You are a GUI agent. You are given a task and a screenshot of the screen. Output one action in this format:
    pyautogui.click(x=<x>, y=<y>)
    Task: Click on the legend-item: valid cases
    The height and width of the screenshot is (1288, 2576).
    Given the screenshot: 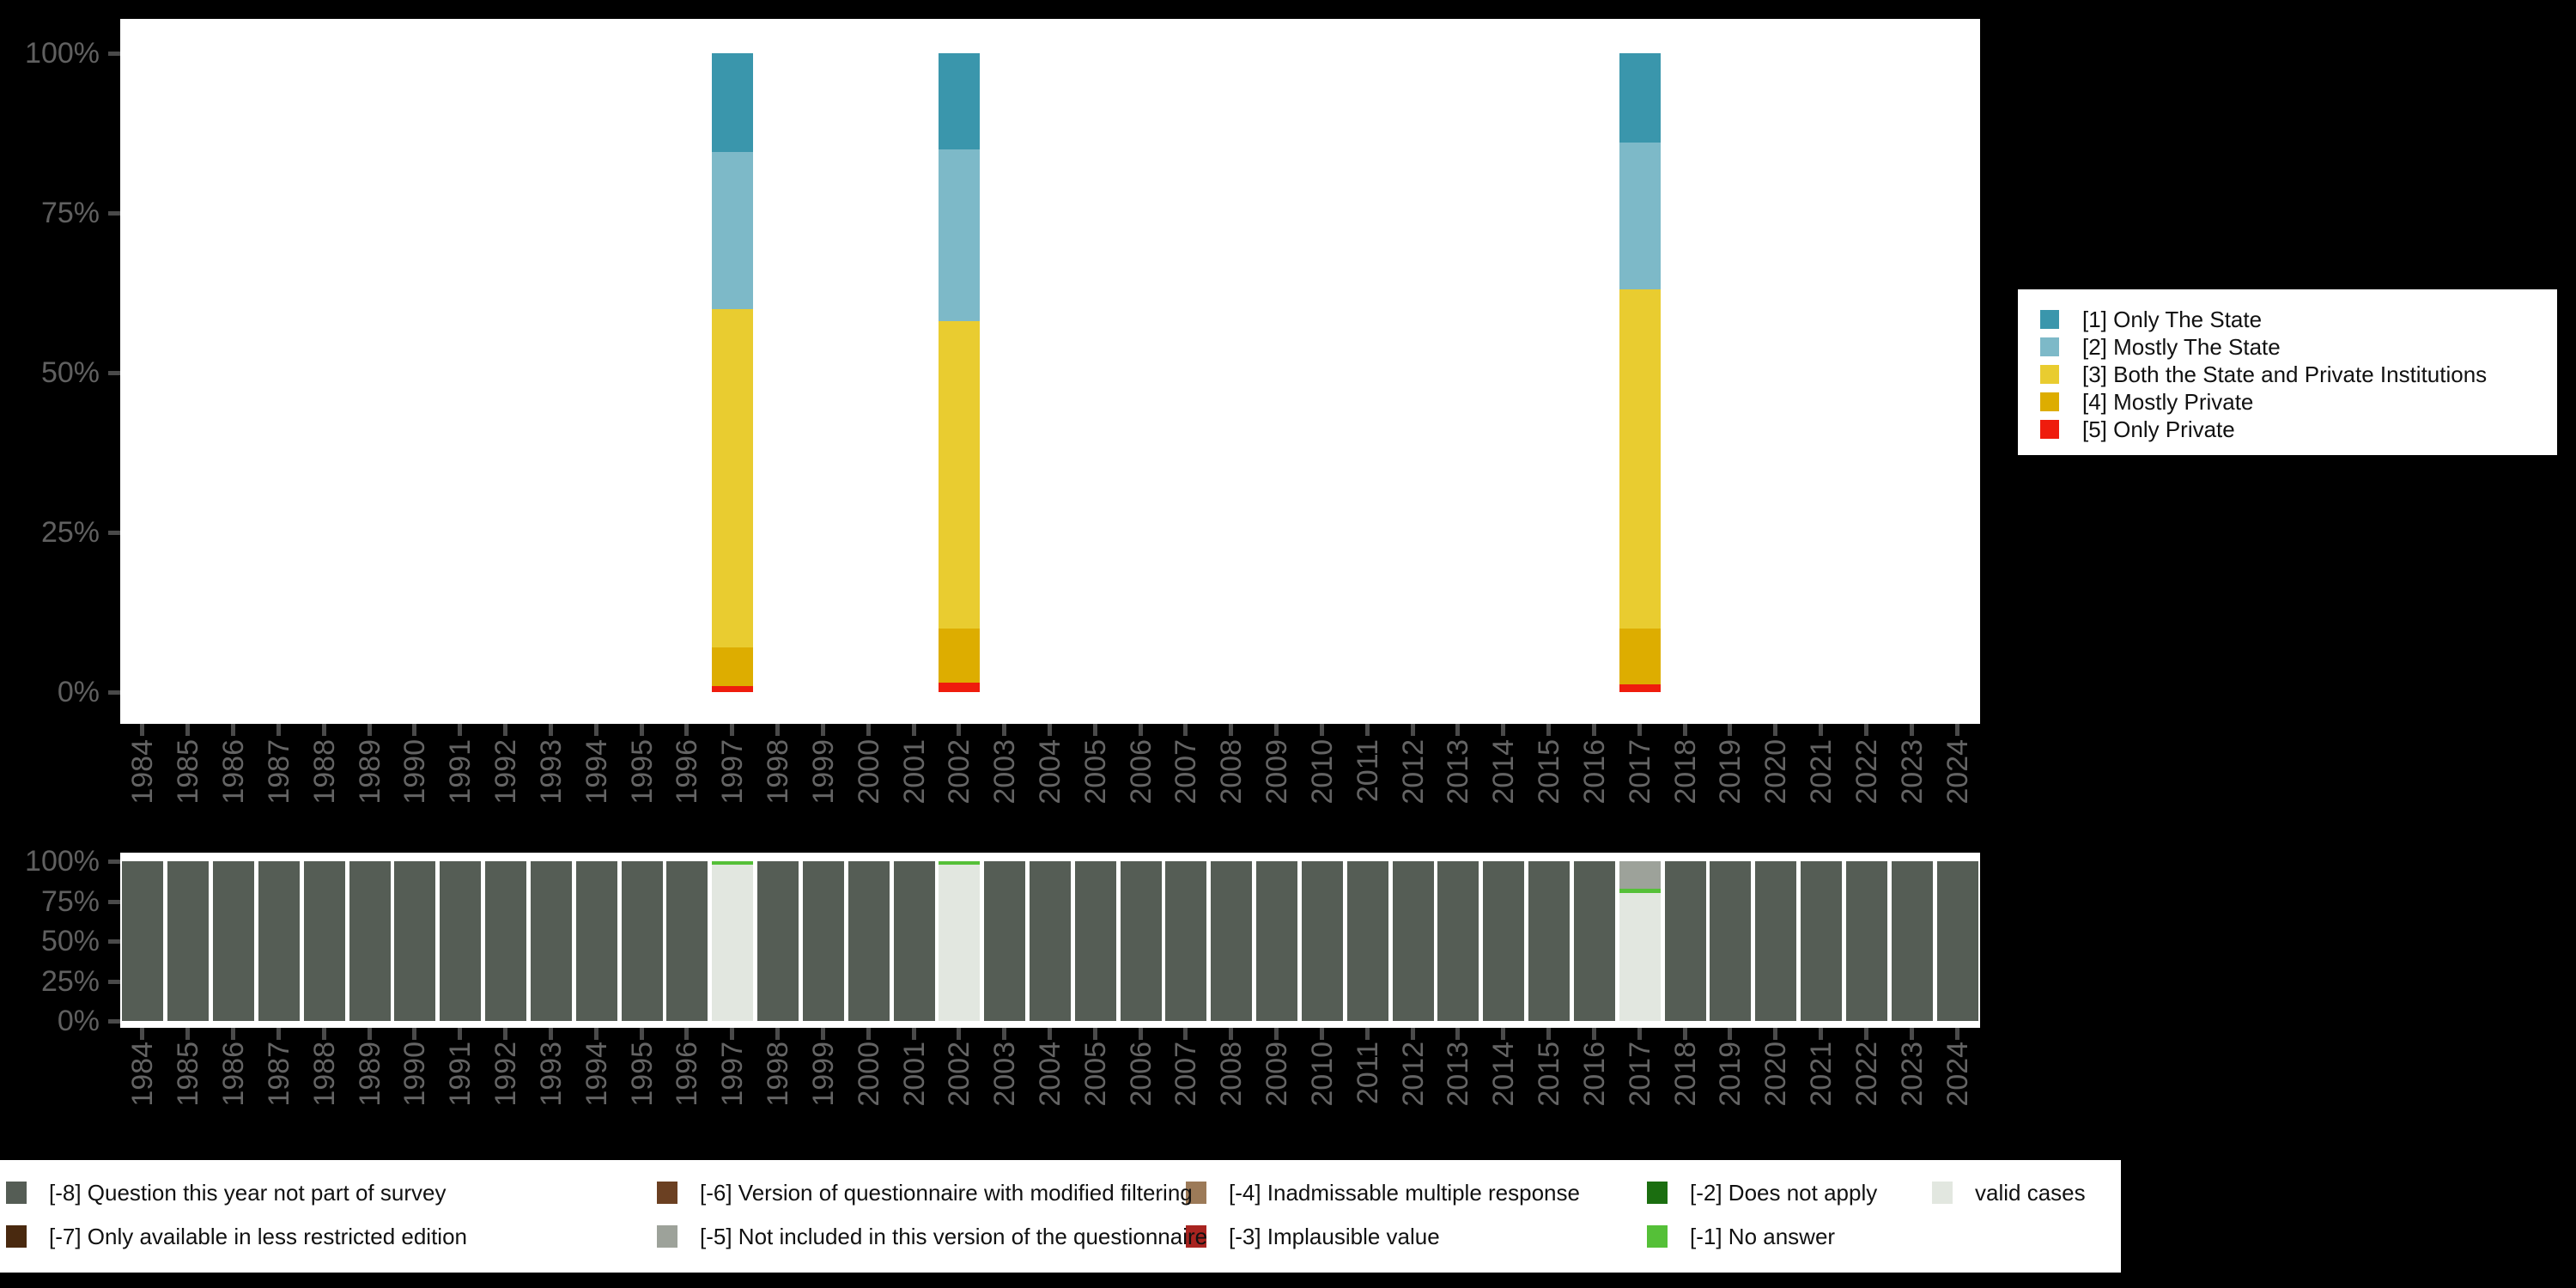 What is the action you would take?
    pyautogui.click(x=2009, y=1192)
    